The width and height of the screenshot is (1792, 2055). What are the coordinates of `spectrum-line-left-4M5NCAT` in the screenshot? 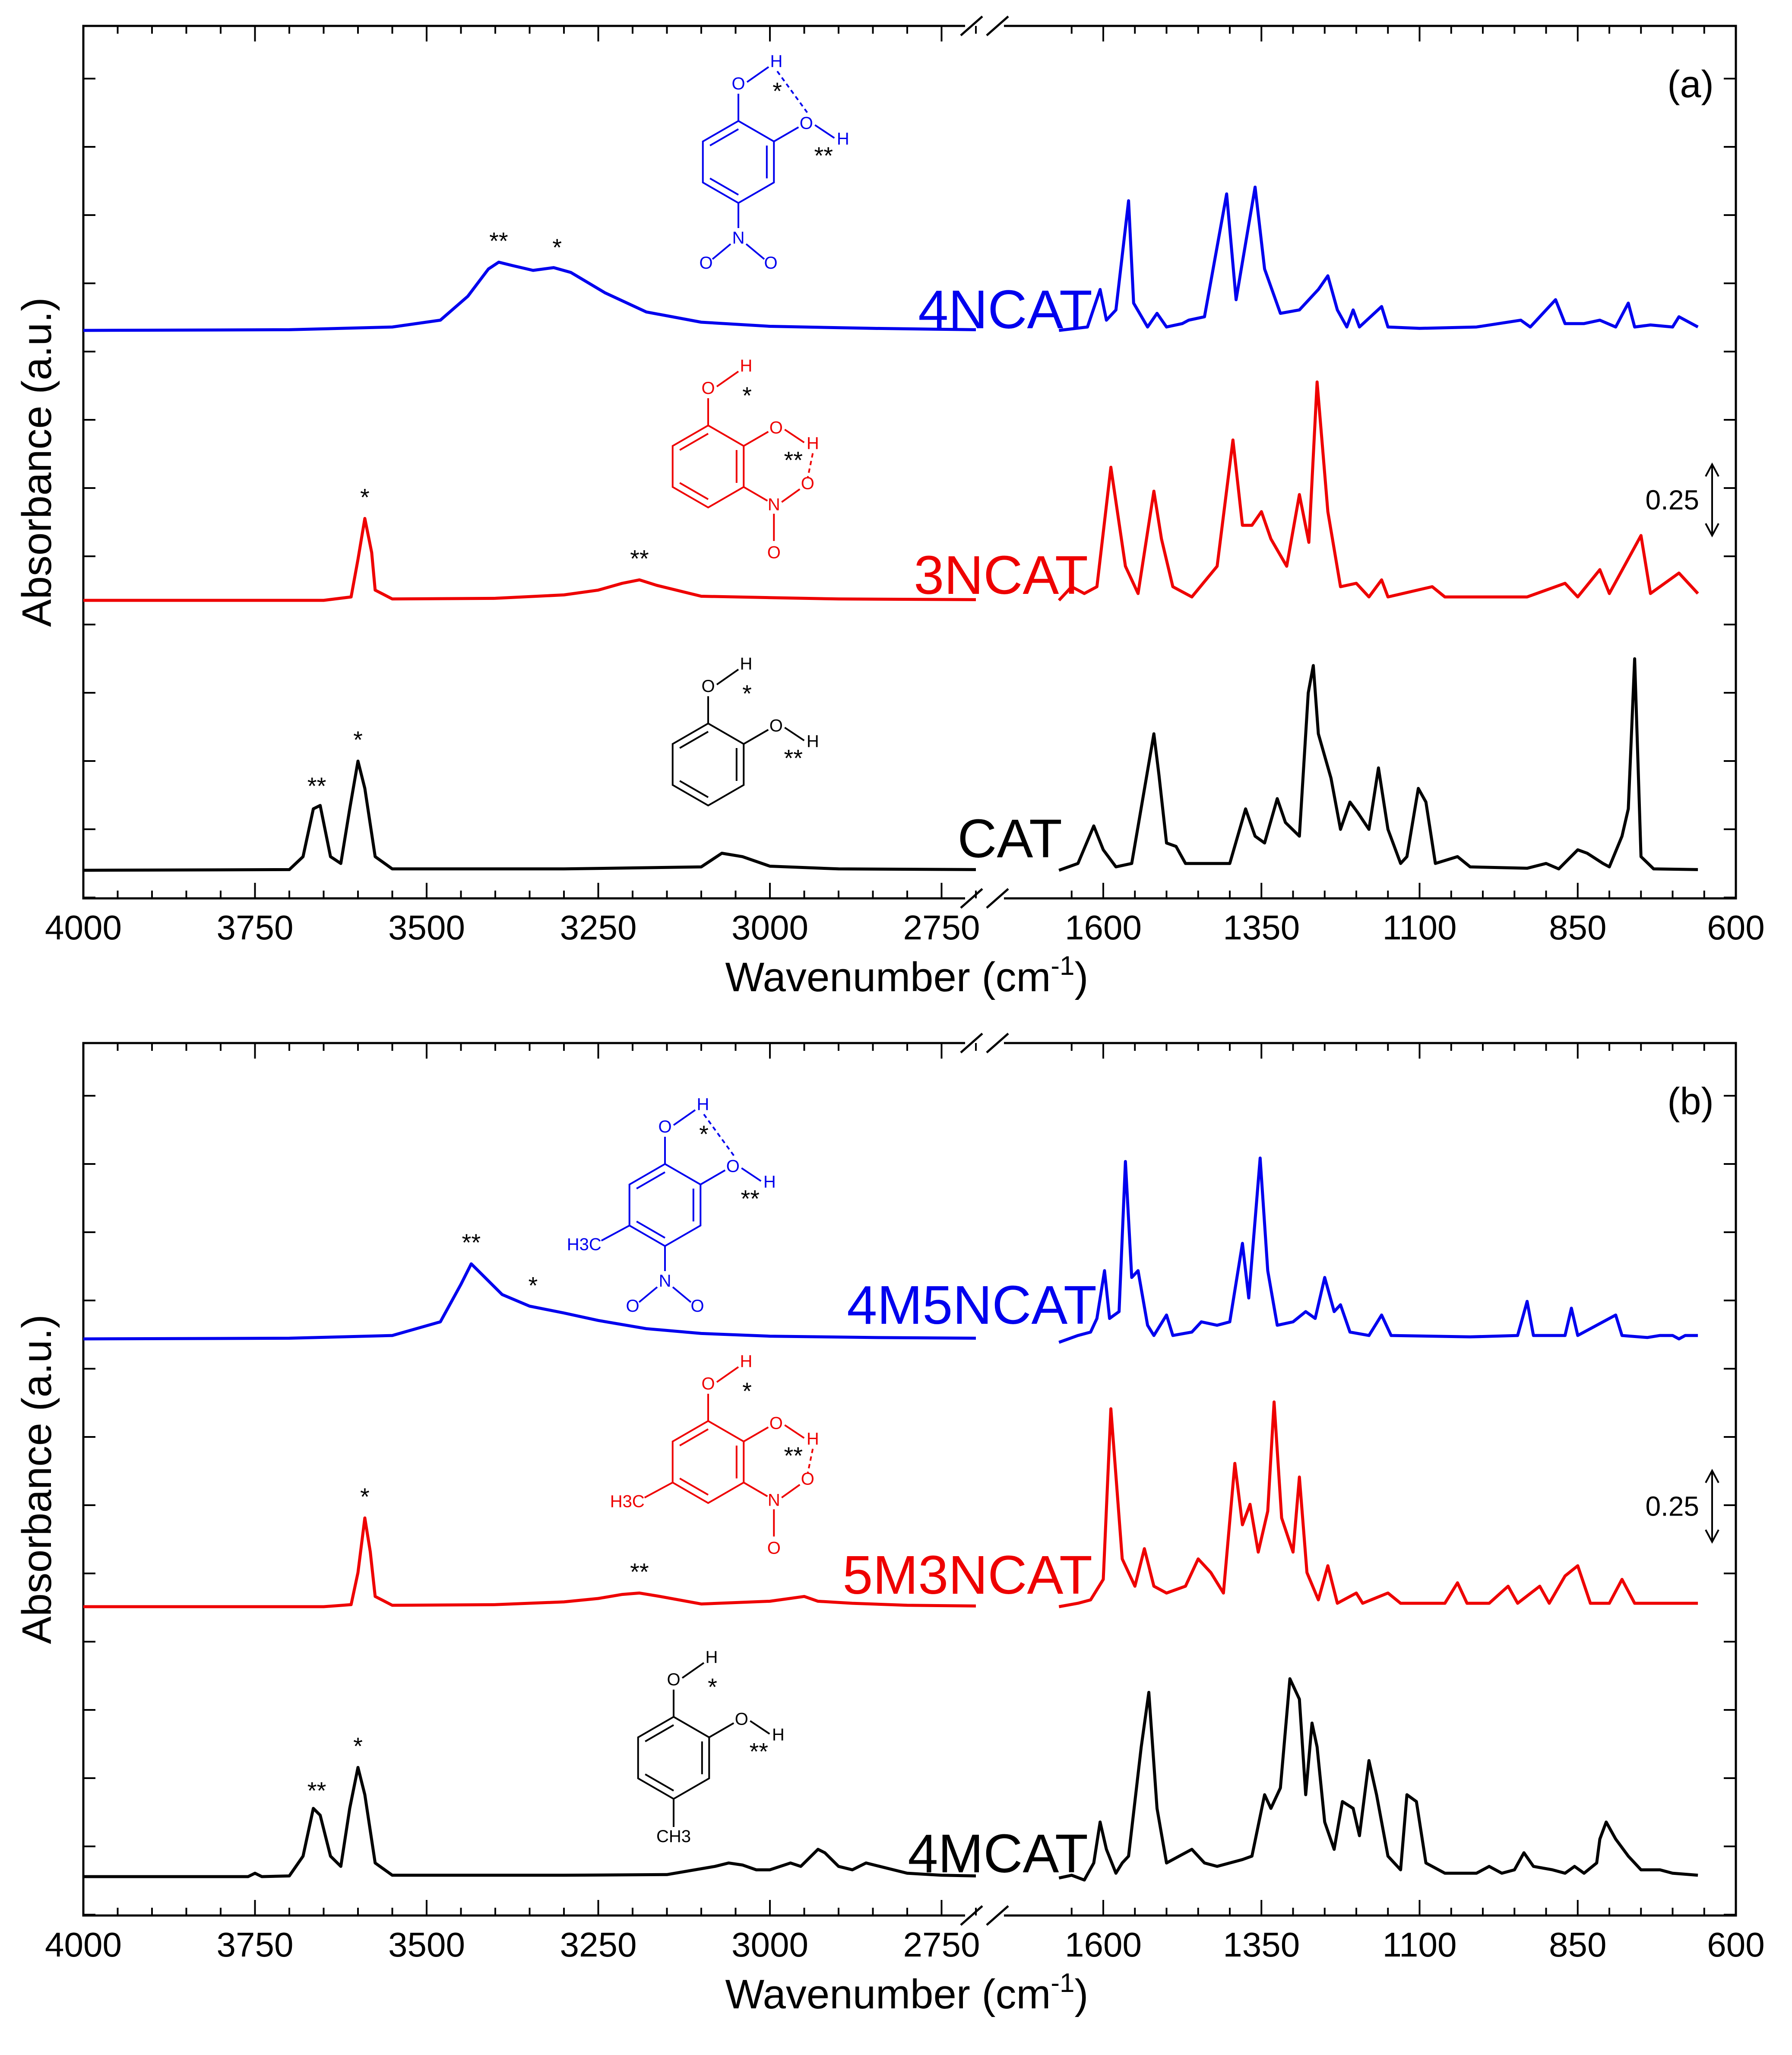 It's located at (529, 1301).